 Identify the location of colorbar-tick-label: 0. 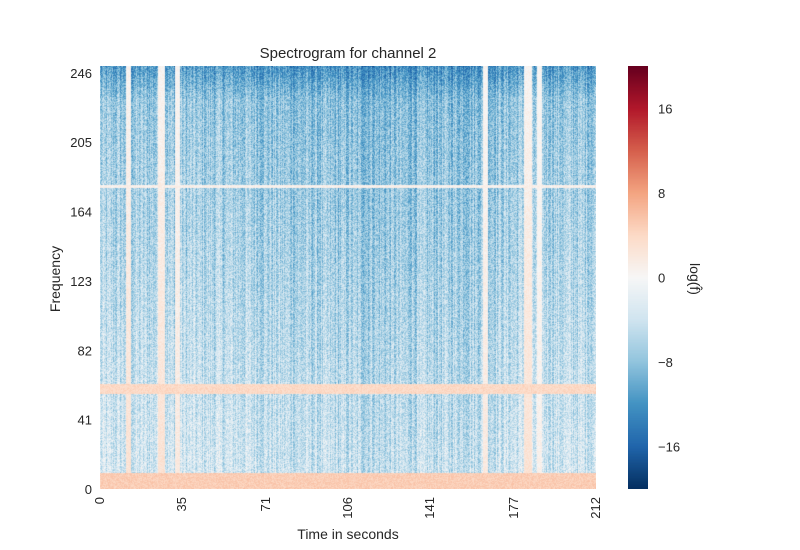
(661, 278).